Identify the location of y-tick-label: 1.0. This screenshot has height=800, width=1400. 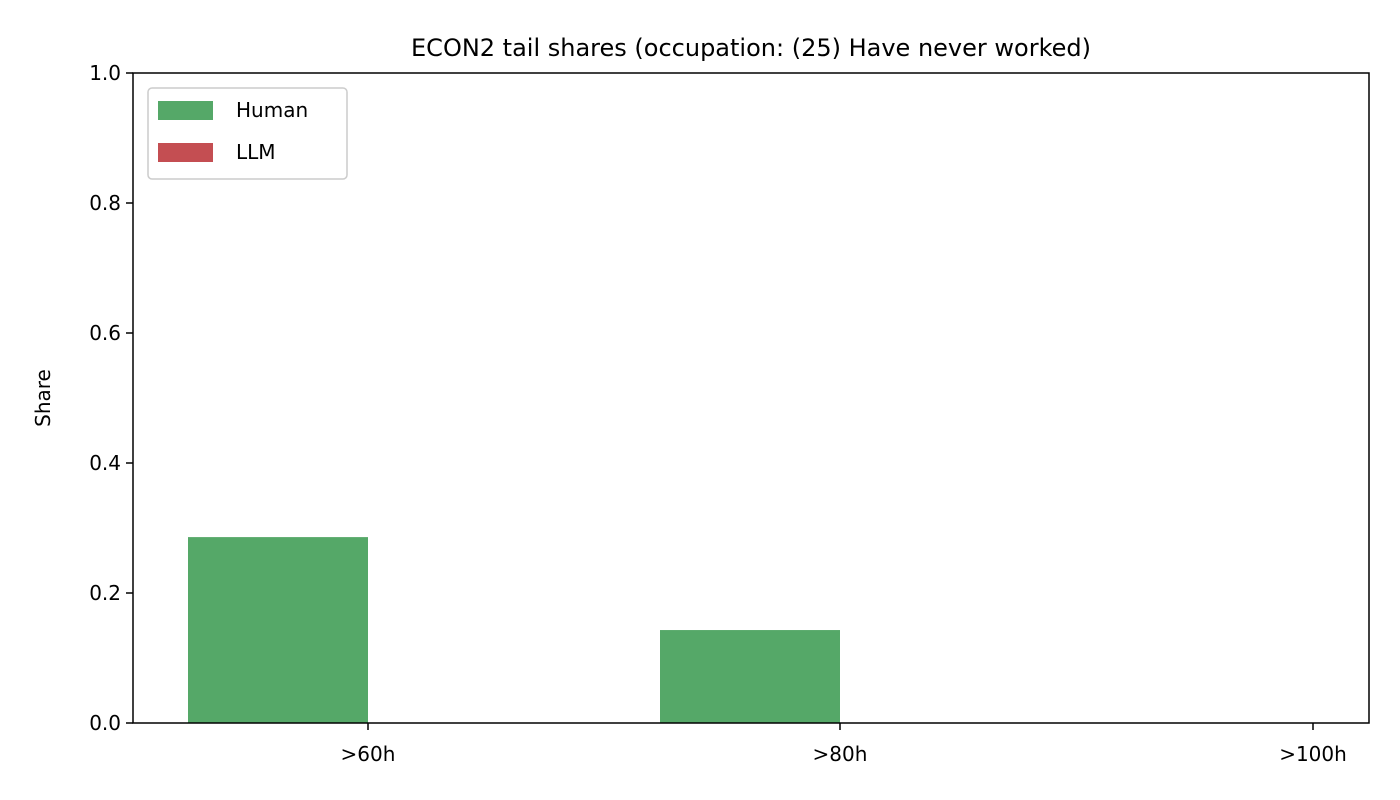
(105, 73).